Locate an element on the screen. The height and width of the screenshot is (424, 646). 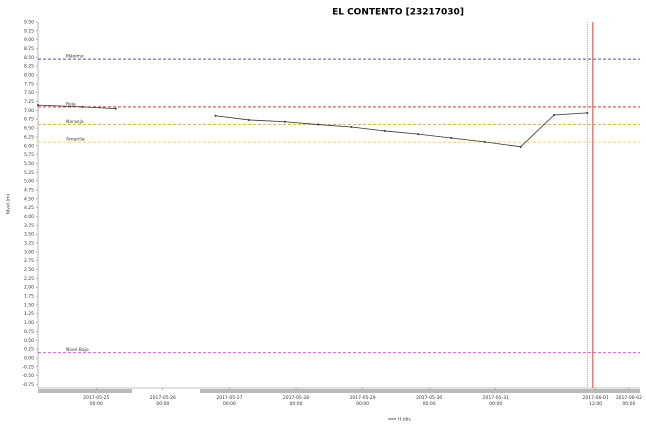
y-tick-label: 0.25 is located at coordinates (29, 350).